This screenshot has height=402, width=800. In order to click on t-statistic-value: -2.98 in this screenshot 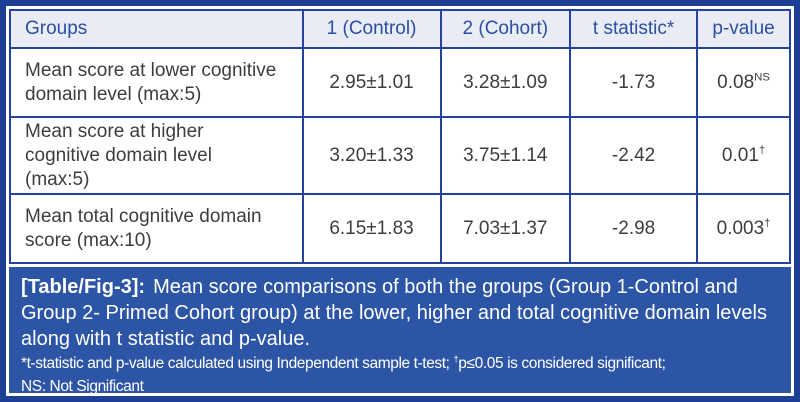, I will do `click(634, 229)`.